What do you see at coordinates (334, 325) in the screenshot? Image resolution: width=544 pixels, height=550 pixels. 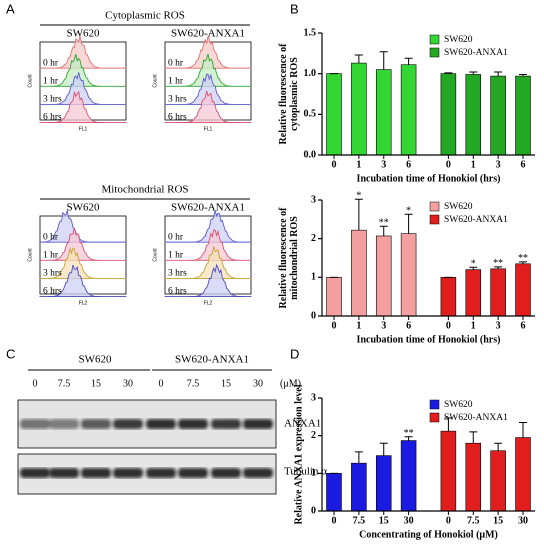 I see `x-tick-label: 0` at bounding box center [334, 325].